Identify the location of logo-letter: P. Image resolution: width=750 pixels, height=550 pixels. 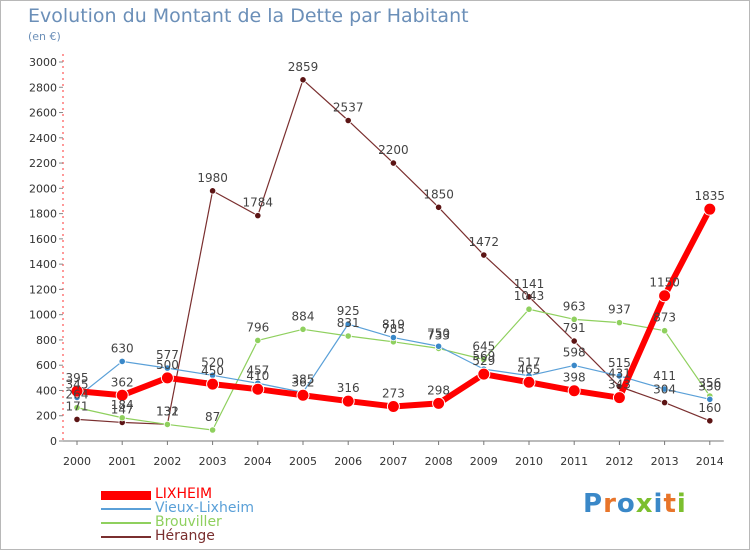
(593, 504).